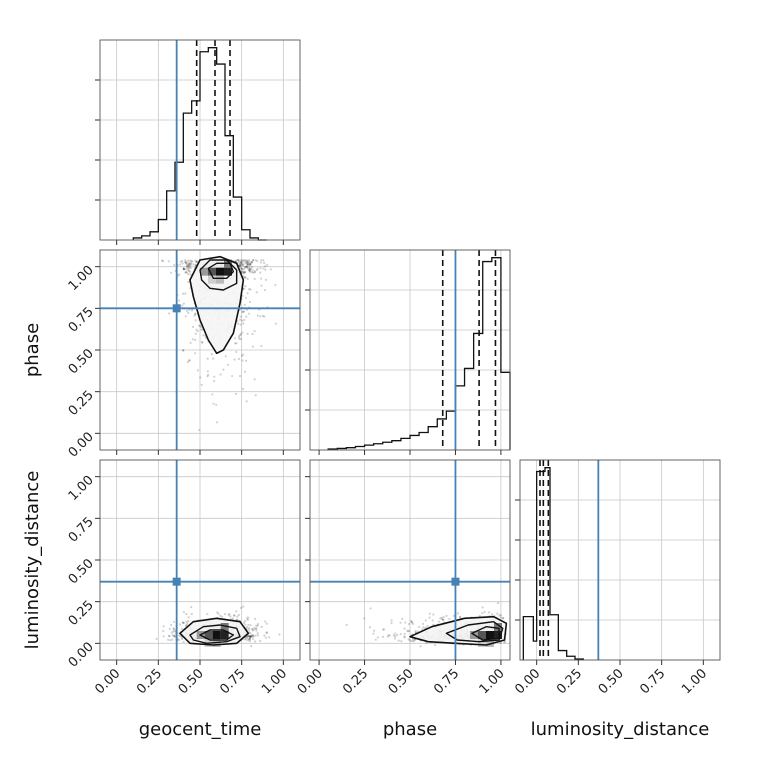  What do you see at coordinates (527, 681) in the screenshot?
I see `hist-luminosity-distance-xtick-label-0: 0.00` at bounding box center [527, 681].